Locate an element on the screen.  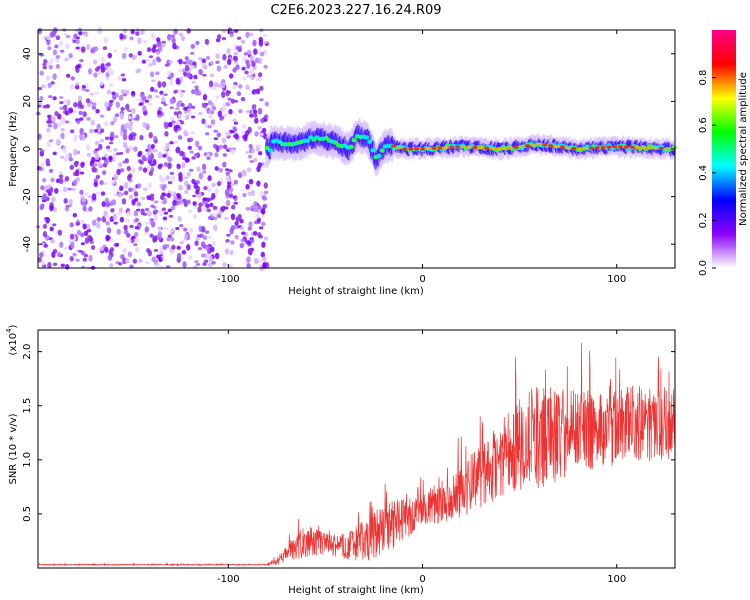
snr-x-tick-label: -100 is located at coordinates (228, 579).